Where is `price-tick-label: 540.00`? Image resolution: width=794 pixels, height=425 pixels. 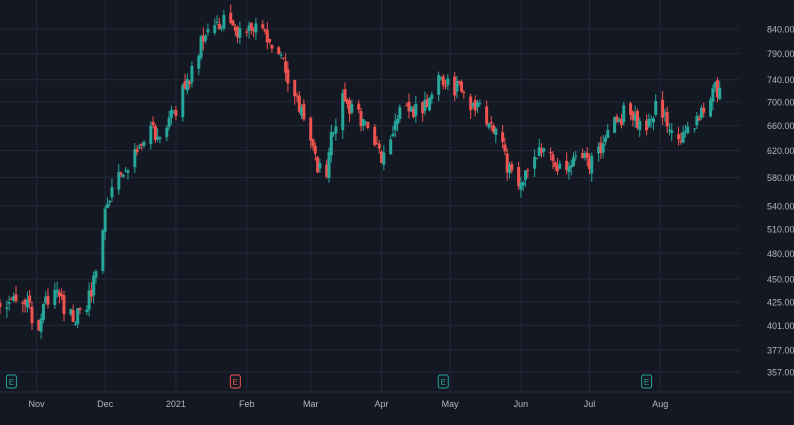 price-tick-label: 540.00 is located at coordinates (780, 207).